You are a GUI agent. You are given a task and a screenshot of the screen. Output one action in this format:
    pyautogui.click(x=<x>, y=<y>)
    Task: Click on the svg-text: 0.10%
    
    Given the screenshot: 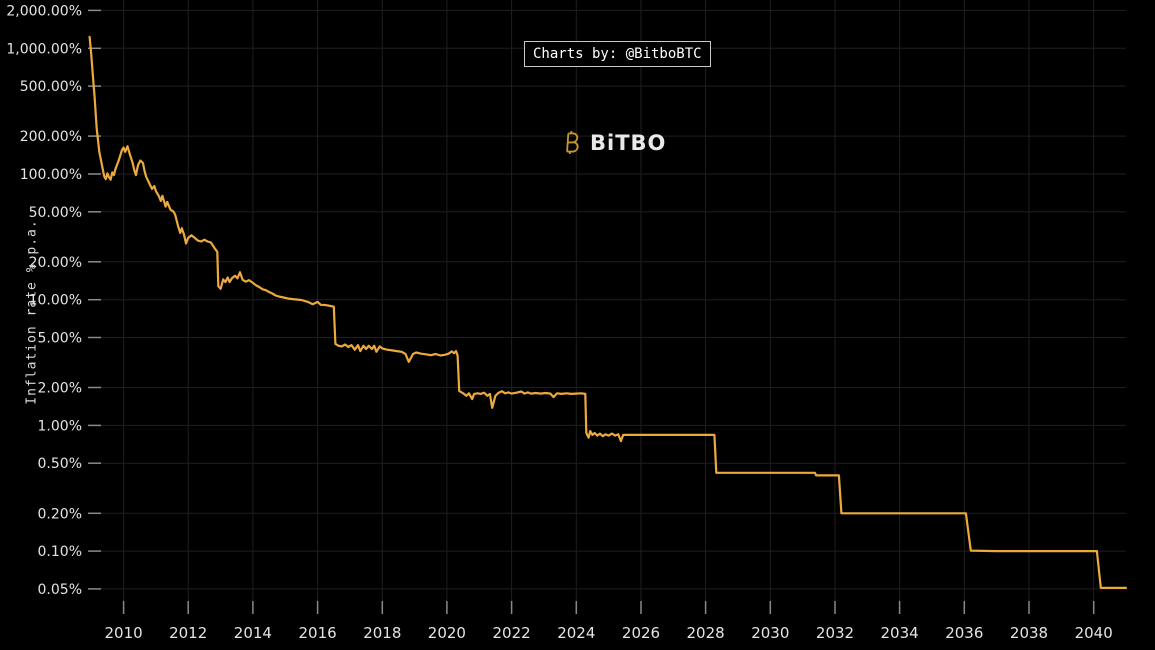 What is the action you would take?
    pyautogui.click(x=60, y=552)
    